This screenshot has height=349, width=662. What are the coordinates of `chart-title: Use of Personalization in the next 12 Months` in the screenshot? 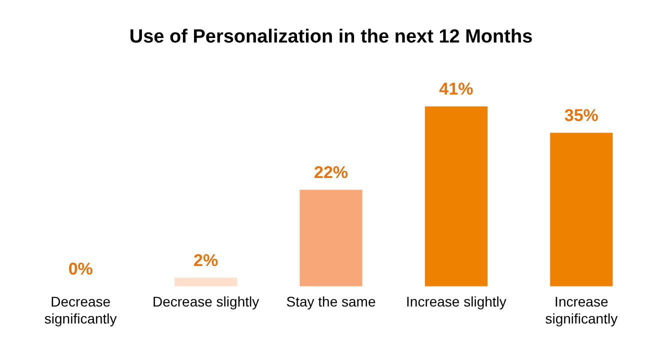 It's located at (331, 37).